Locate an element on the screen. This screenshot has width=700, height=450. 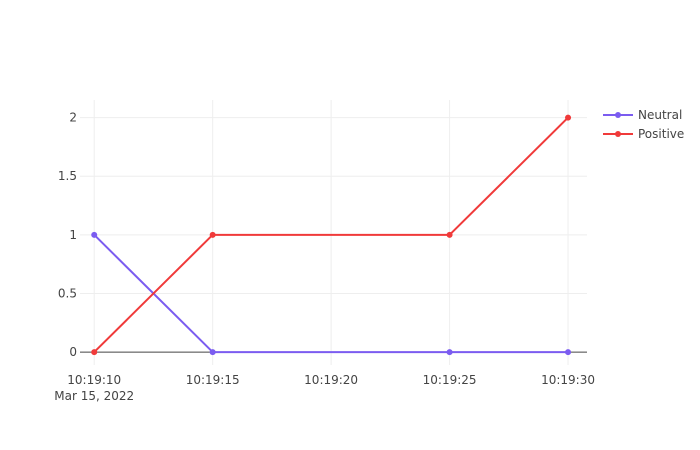
y-tick-label: 0 is located at coordinates (73, 352).